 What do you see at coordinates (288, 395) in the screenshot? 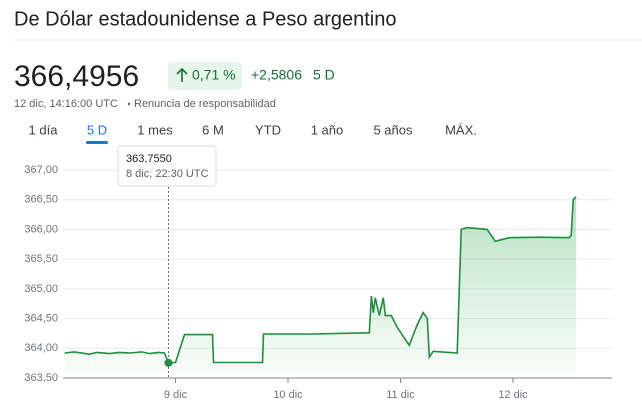
I see `x-tick-label: 10 dic` at bounding box center [288, 395].